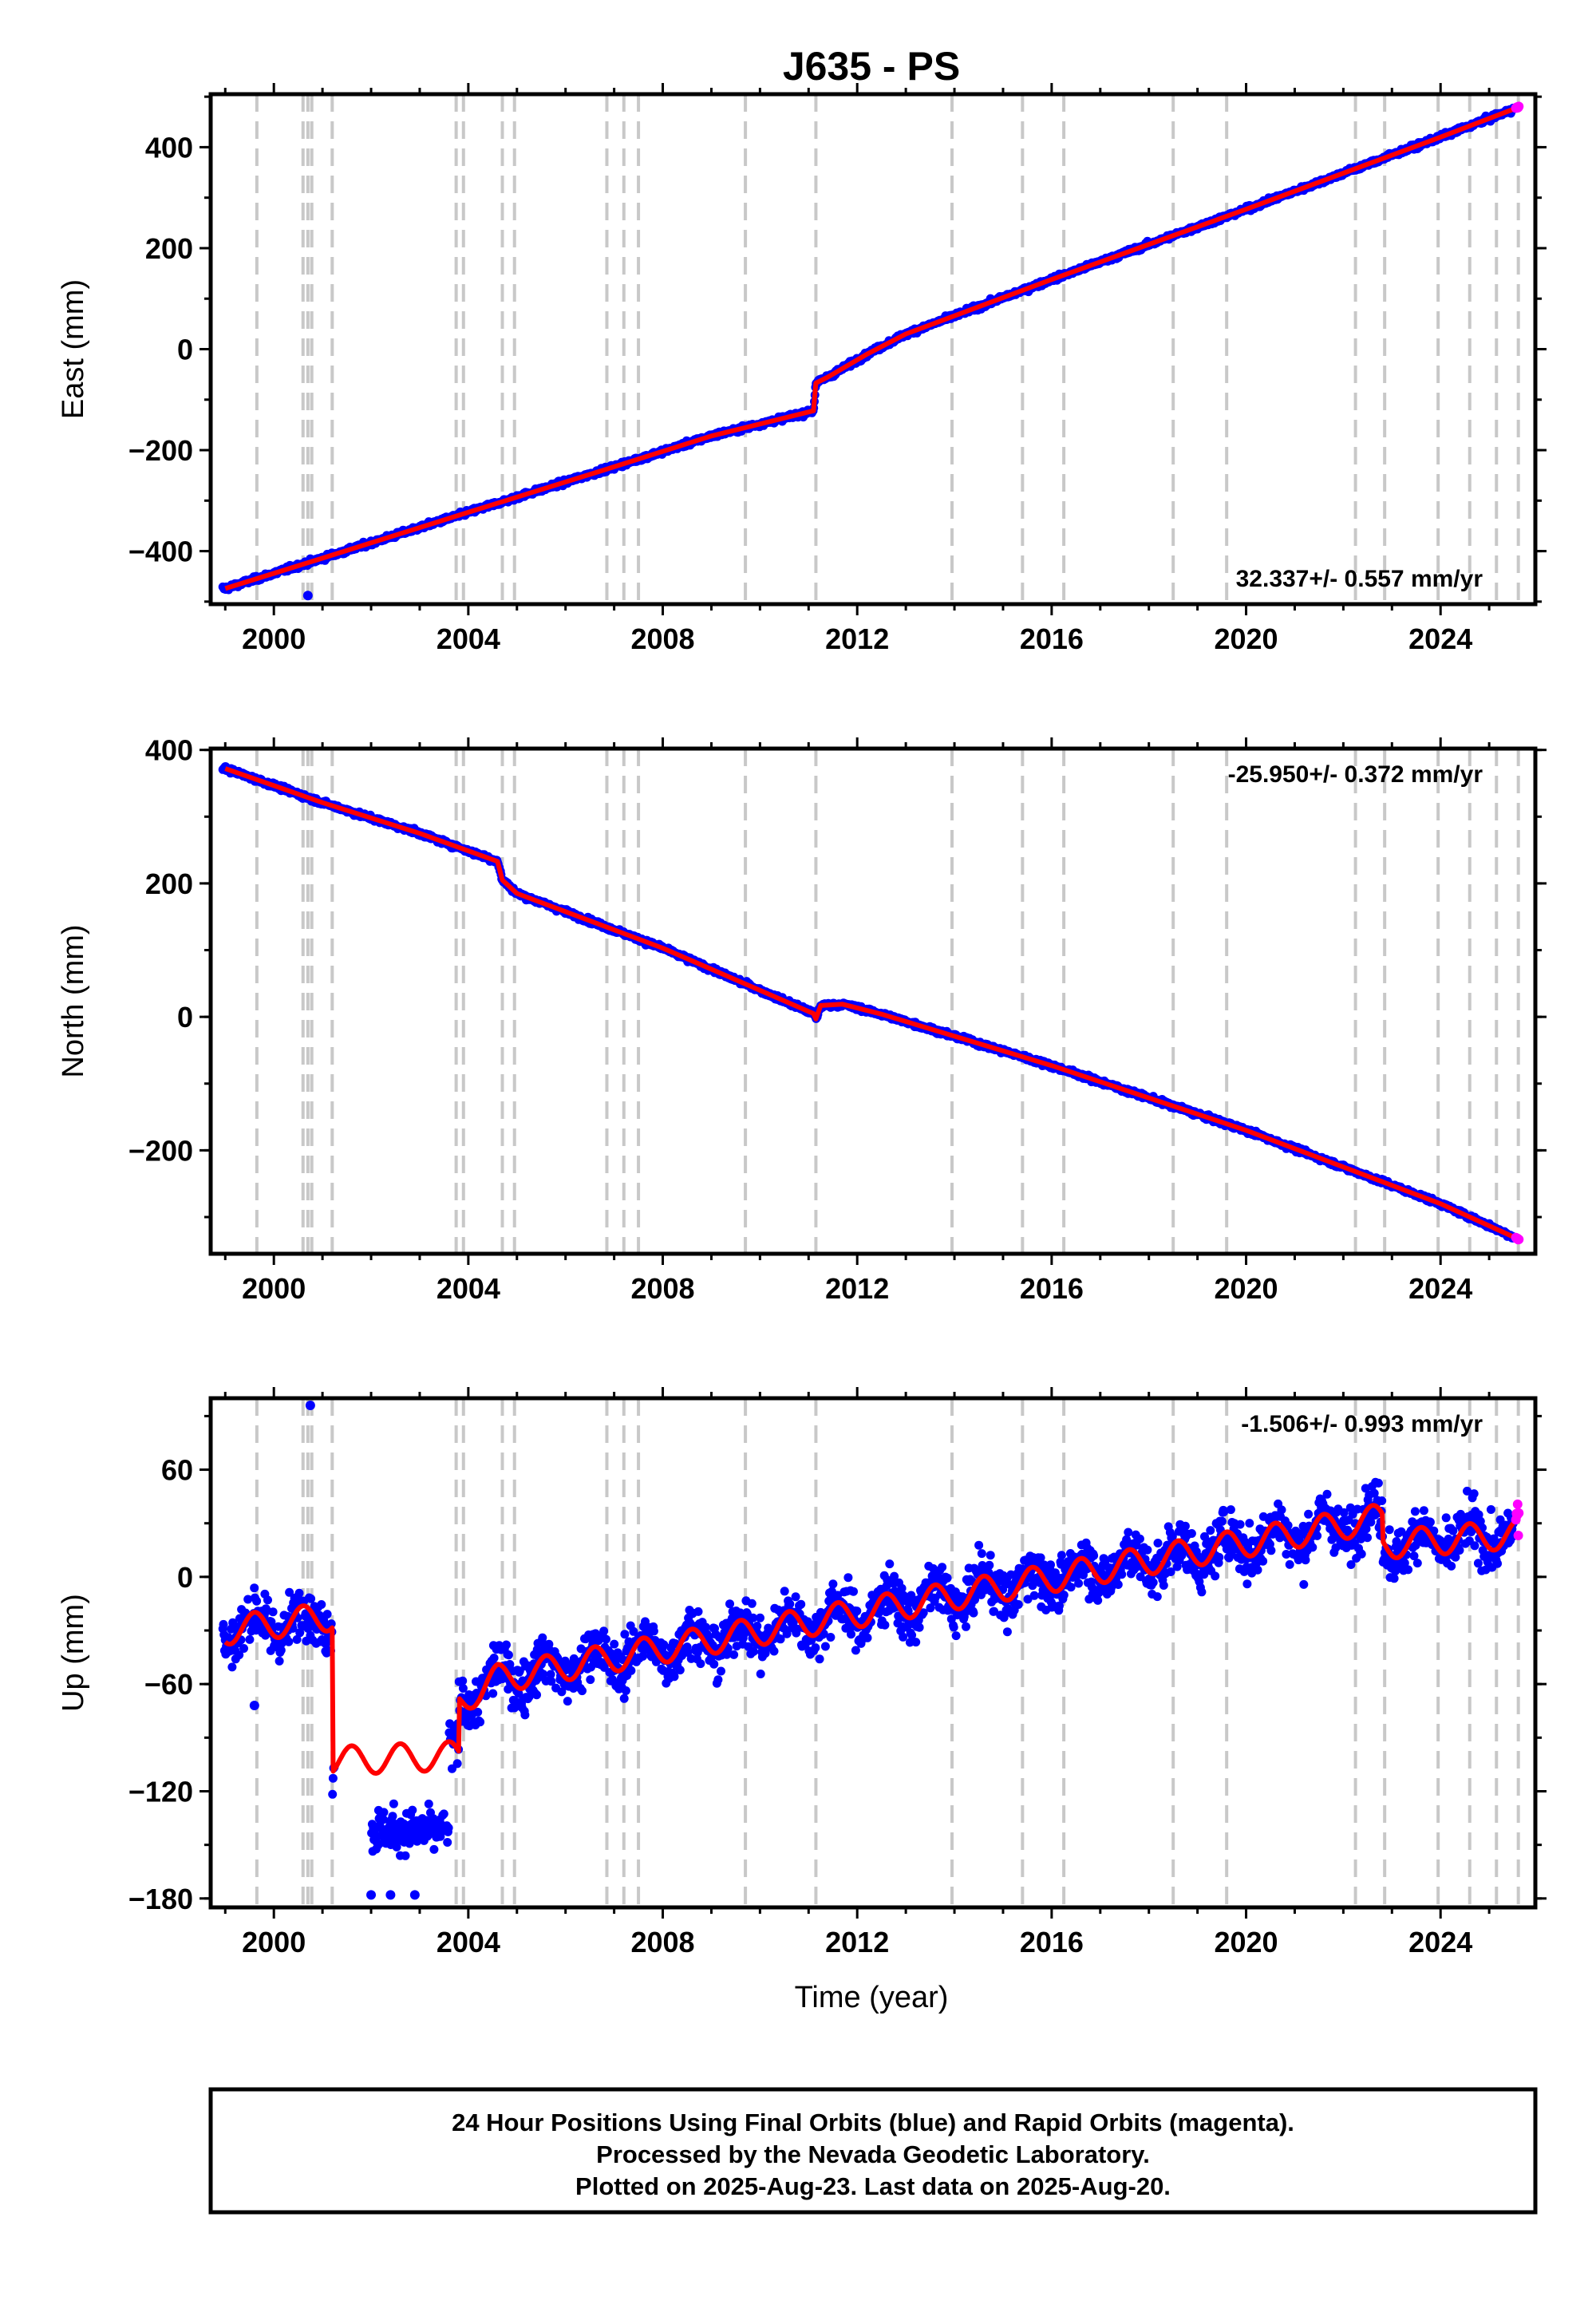 The image size is (1596, 2316). Describe the element at coordinates (73, 1001) in the screenshot. I see `y-axis-label-north: North (mm)` at that location.